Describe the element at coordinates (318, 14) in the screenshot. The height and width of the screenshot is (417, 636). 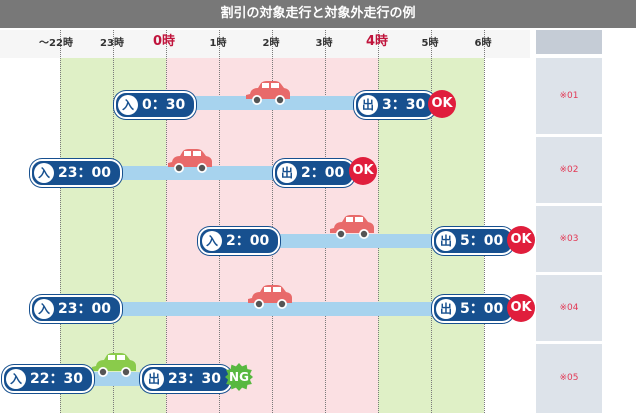
I see `page-title: 割引の対象走行と対象外走行の例` at that location.